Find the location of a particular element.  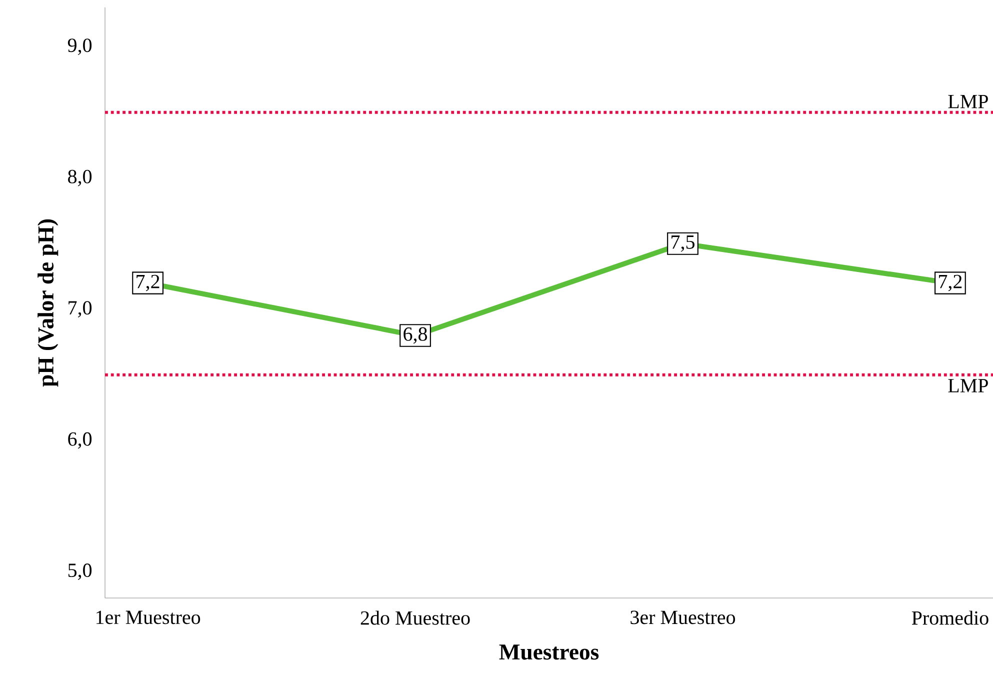

x-tick-label: 1er Muestreo is located at coordinates (148, 617).